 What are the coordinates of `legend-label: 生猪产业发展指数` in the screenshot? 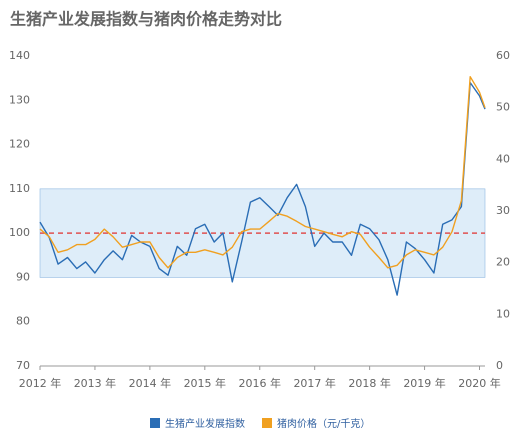 It's located at (205, 423).